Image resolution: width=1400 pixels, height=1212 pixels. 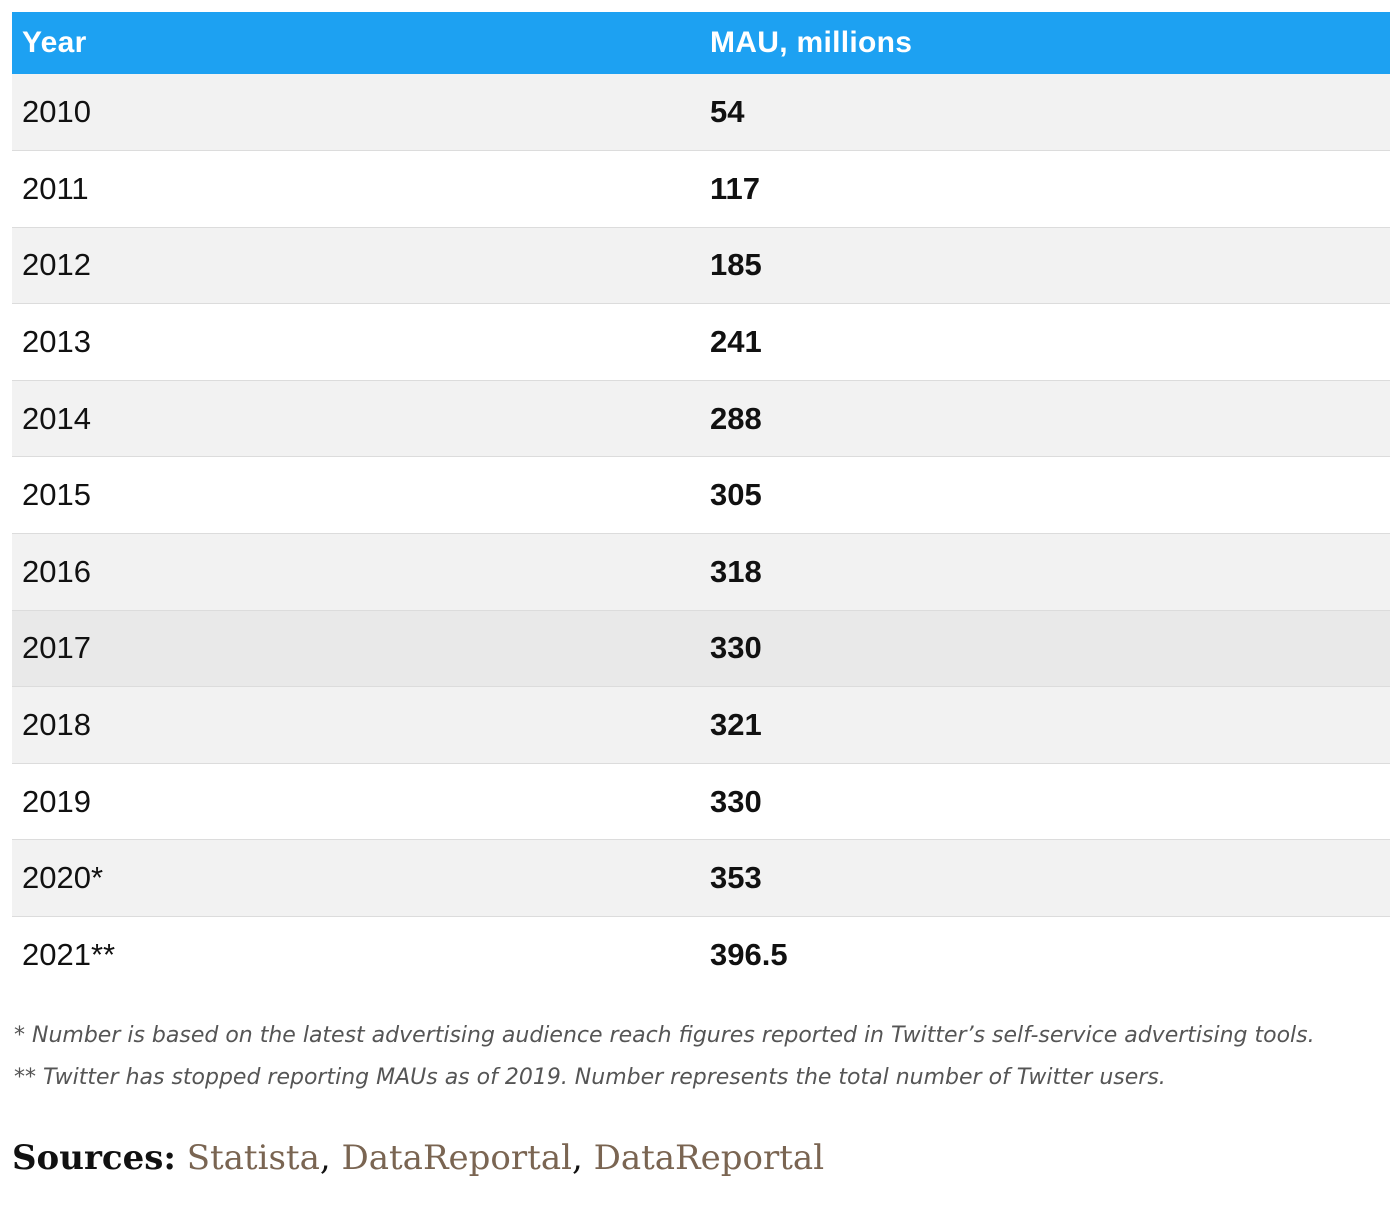 I want to click on sources-label: Sources:, so click(x=94, y=1158).